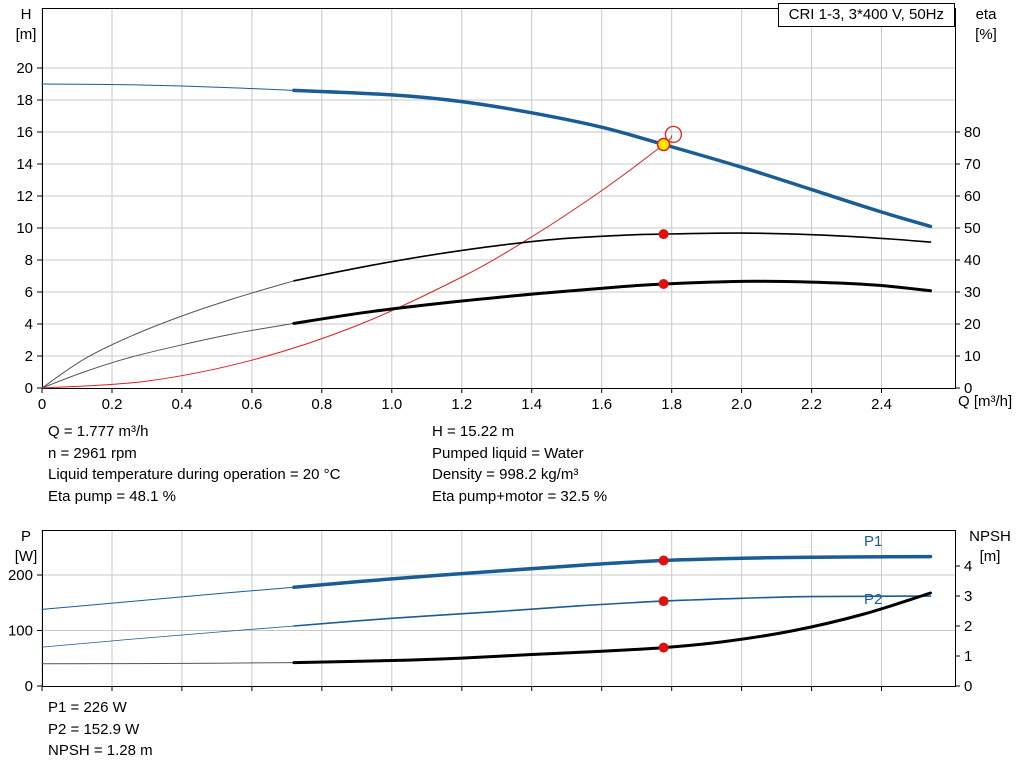 This screenshot has height=781, width=1024. What do you see at coordinates (663, 560) in the screenshot?
I see `p1-point-marker` at bounding box center [663, 560].